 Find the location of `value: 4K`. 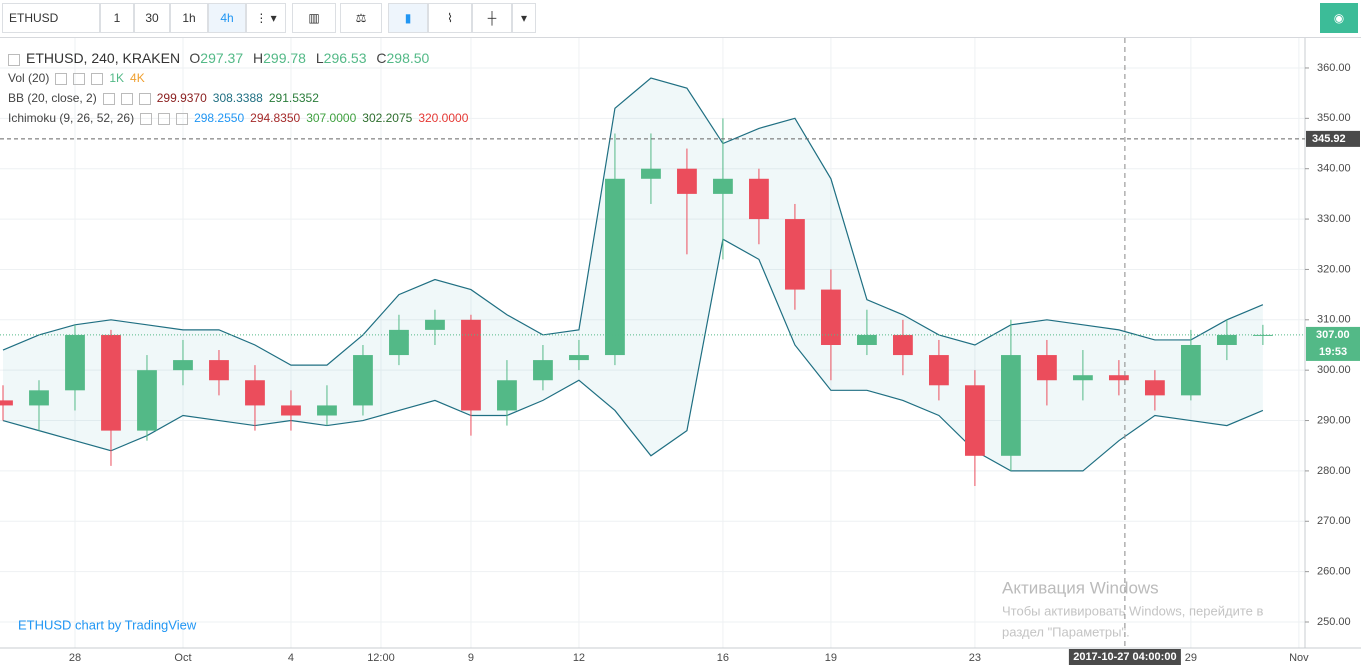

value: 4K is located at coordinates (137, 78).